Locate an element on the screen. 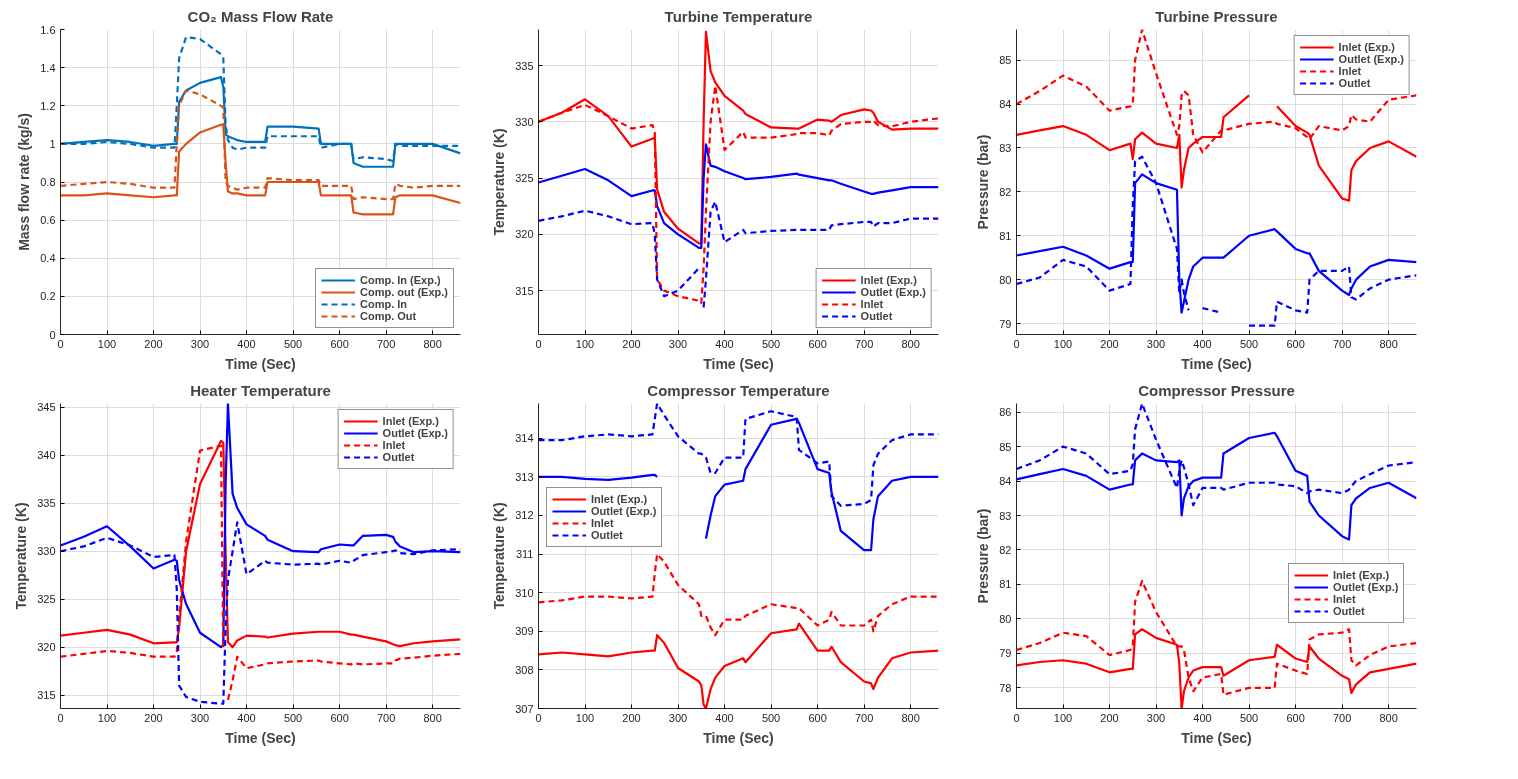 This screenshot has width=1518, height=779. y-tick-label: 340 is located at coordinates (46, 455).